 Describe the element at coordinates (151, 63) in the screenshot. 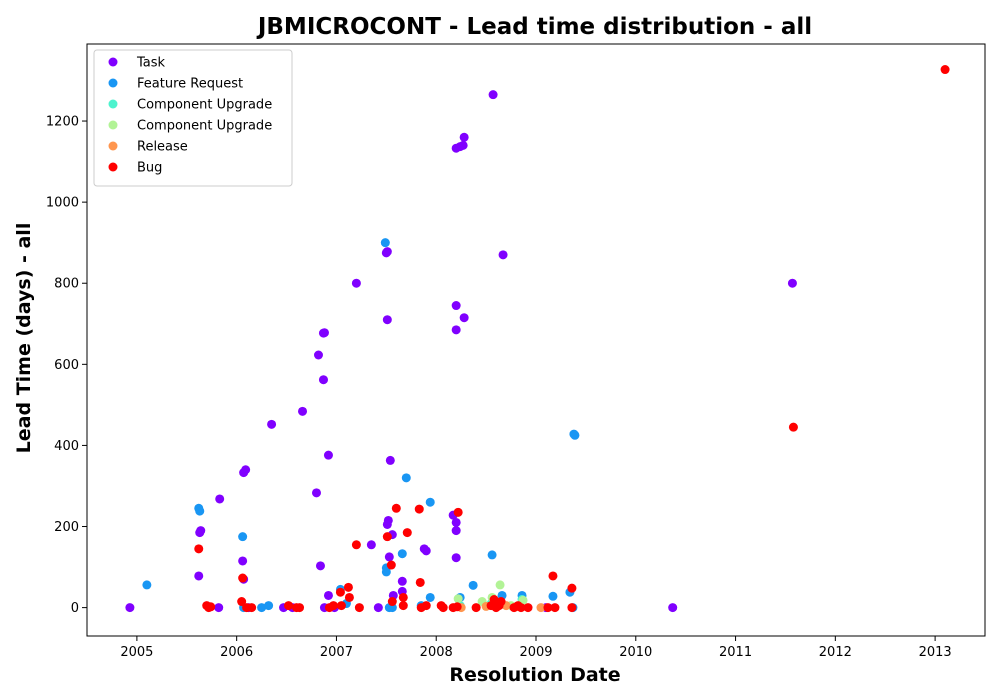

I see `legend-label: Task` at that location.